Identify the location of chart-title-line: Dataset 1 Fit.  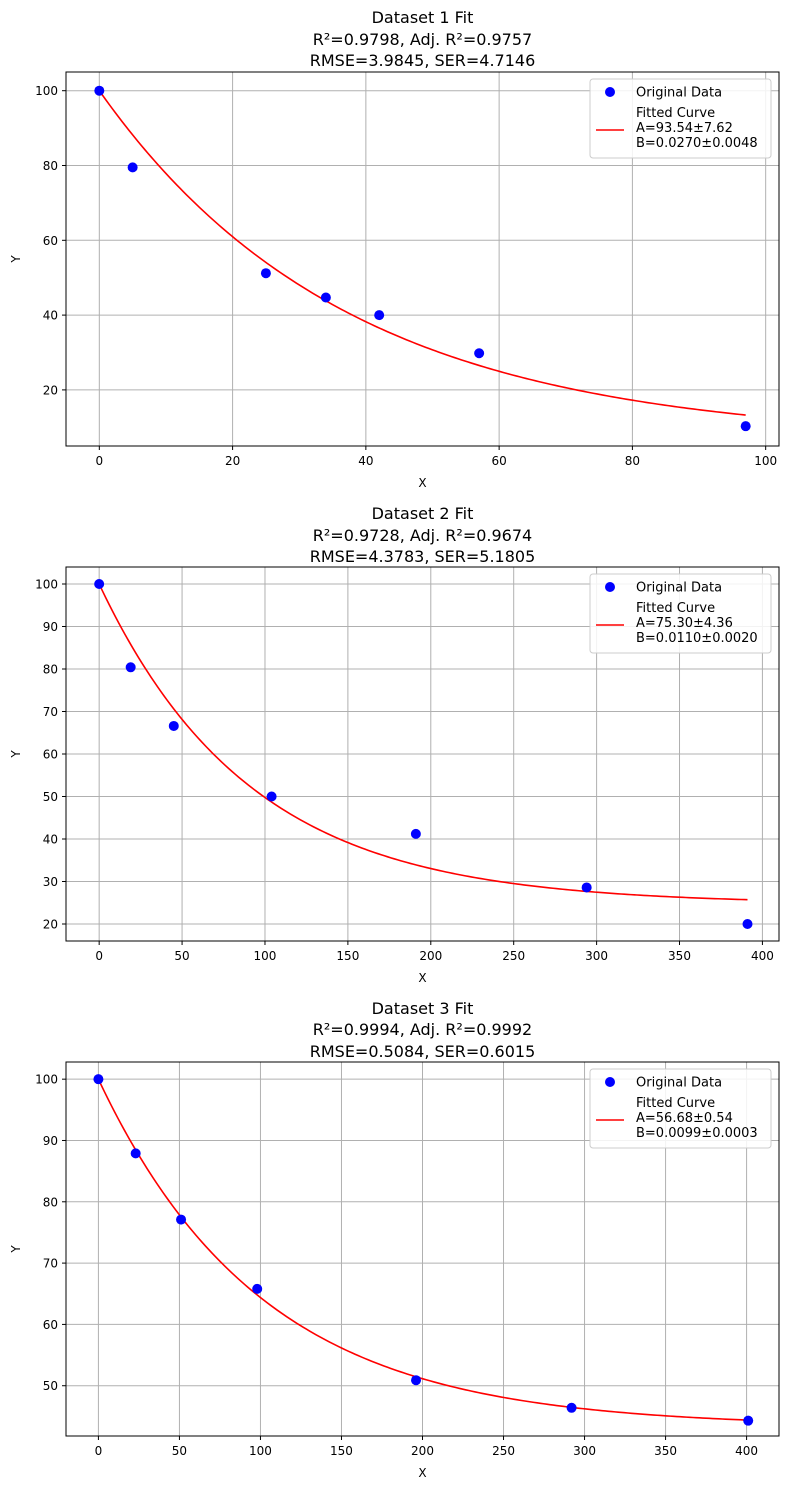
(423, 17).